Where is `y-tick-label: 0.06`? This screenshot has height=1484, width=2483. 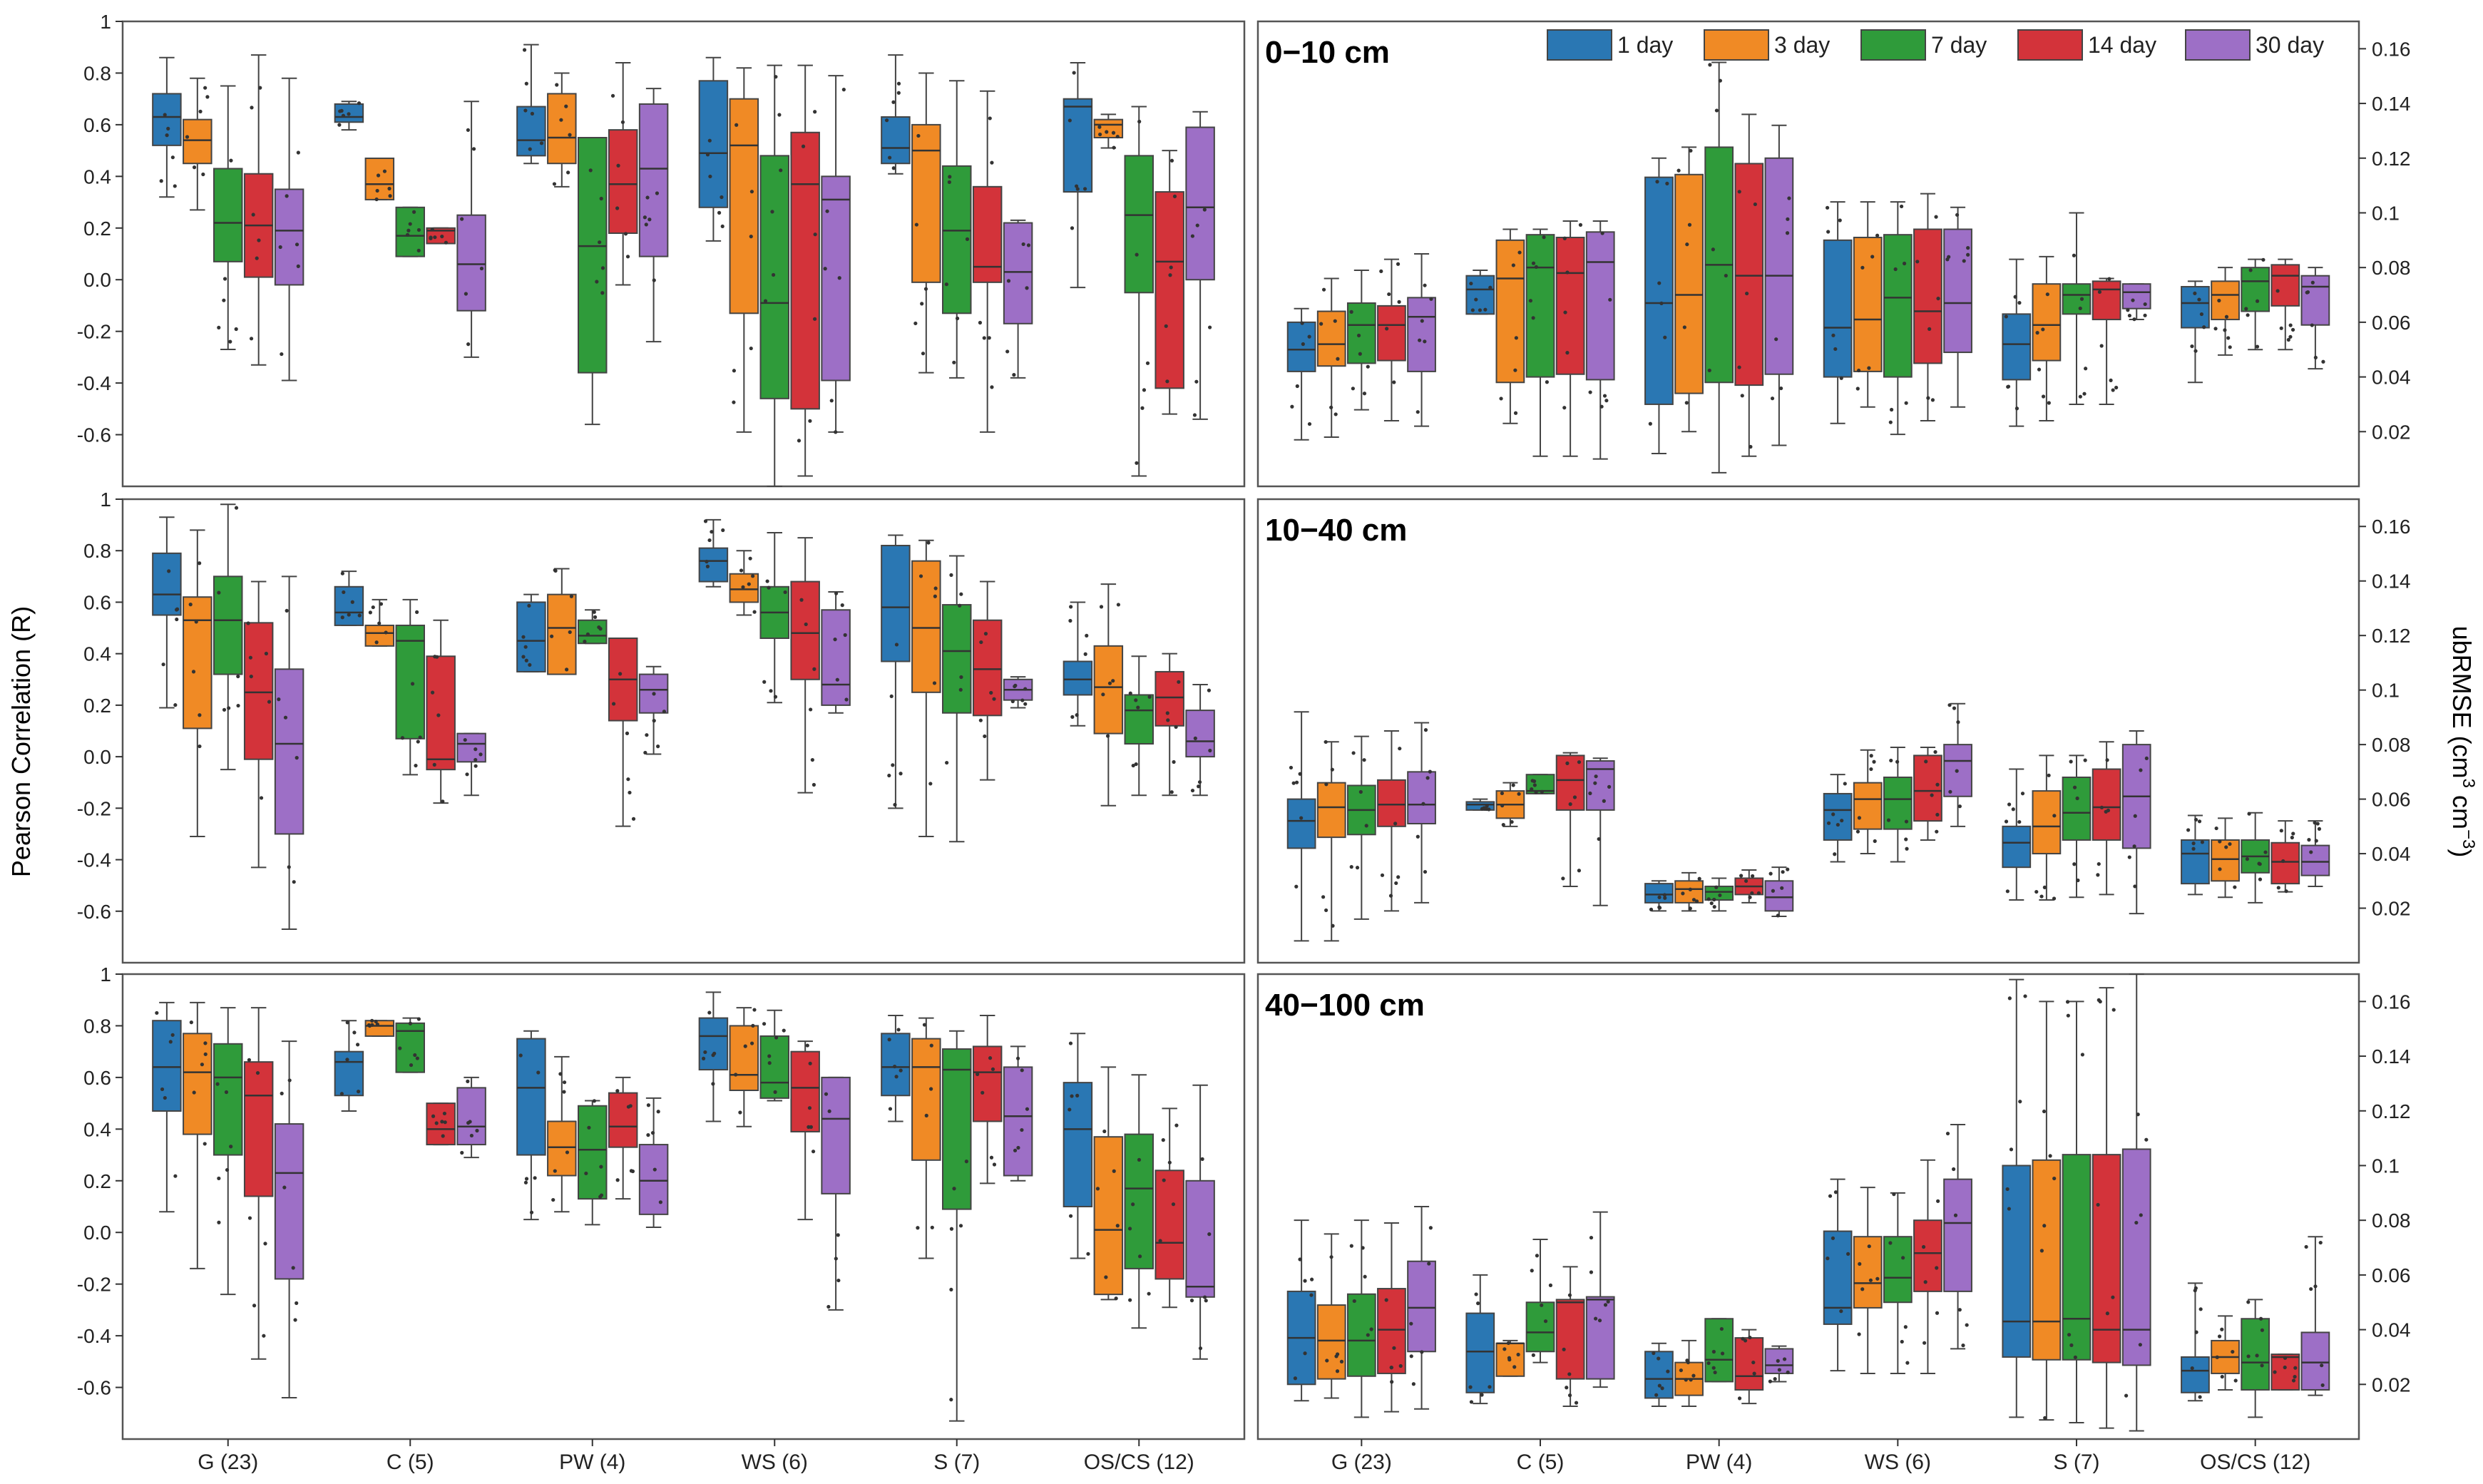 y-tick-label: 0.06 is located at coordinates (2391, 323).